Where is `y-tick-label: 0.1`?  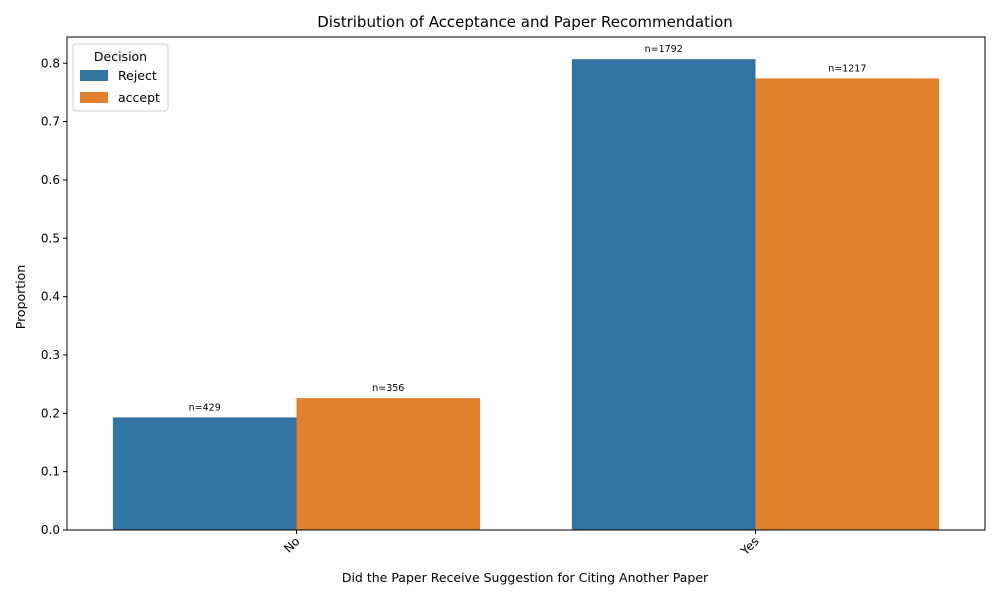
y-tick-label: 0.1 is located at coordinates (50, 472).